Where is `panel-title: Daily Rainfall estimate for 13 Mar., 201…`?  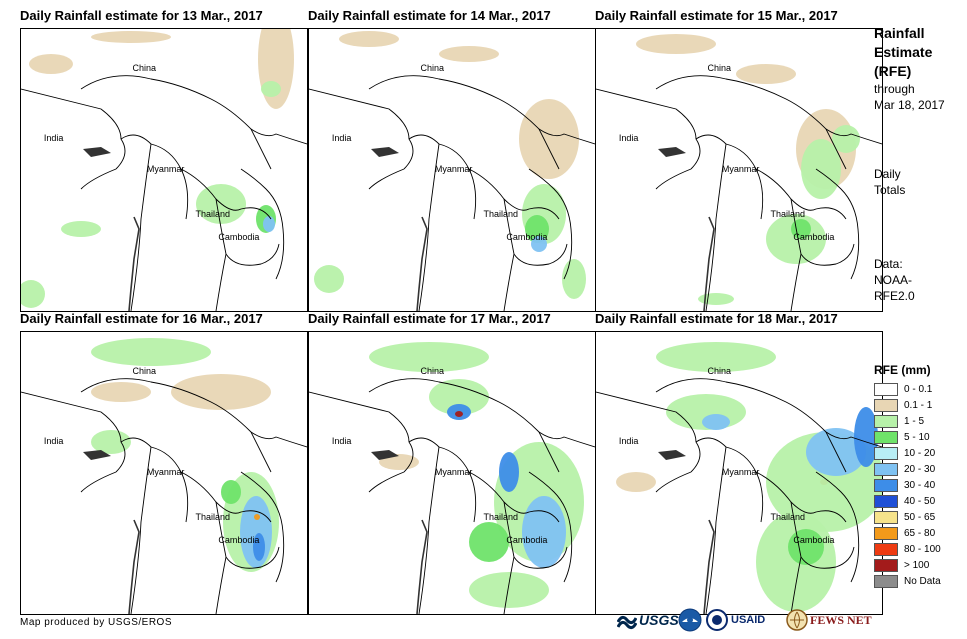 panel-title: Daily Rainfall estimate for 13 Mar., 201… is located at coordinates (141, 15).